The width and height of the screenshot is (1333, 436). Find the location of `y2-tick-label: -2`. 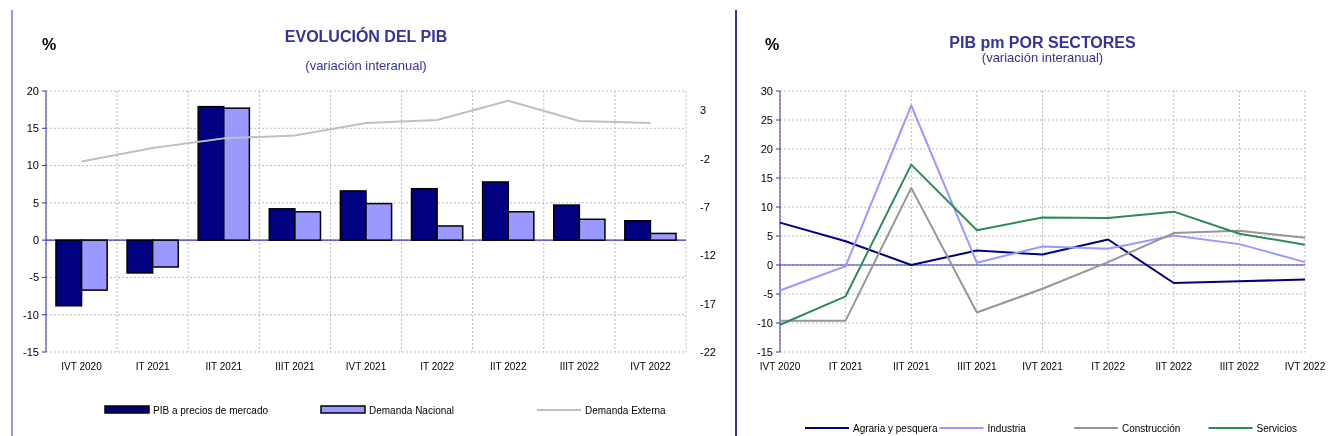

y2-tick-label: -2 is located at coordinates (705, 158).